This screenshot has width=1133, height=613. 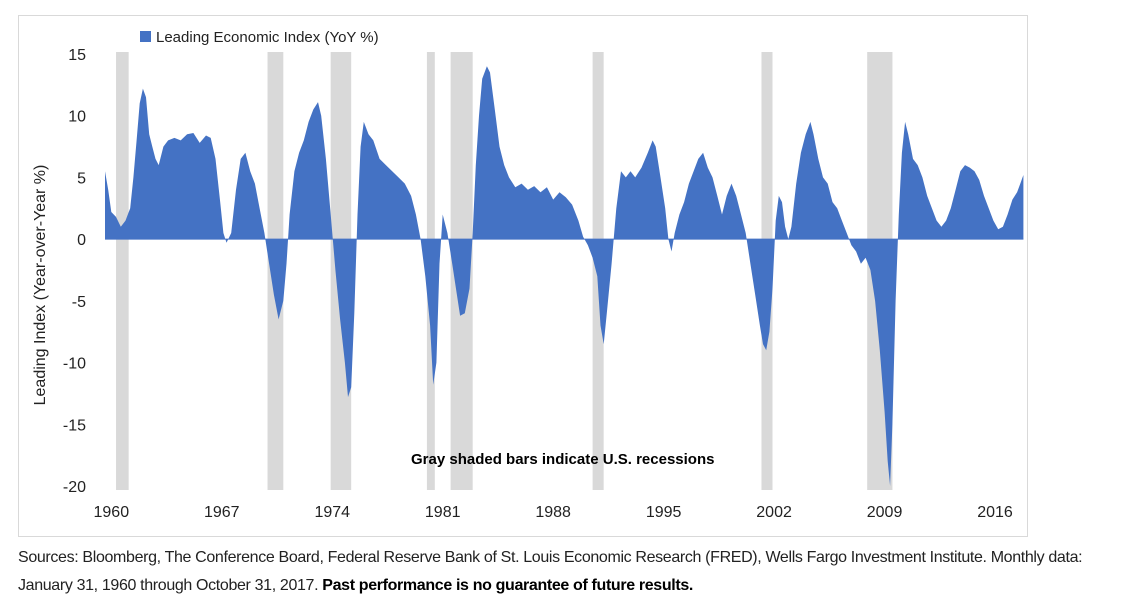 I want to click on y-tick-label: -20, so click(x=74, y=487).